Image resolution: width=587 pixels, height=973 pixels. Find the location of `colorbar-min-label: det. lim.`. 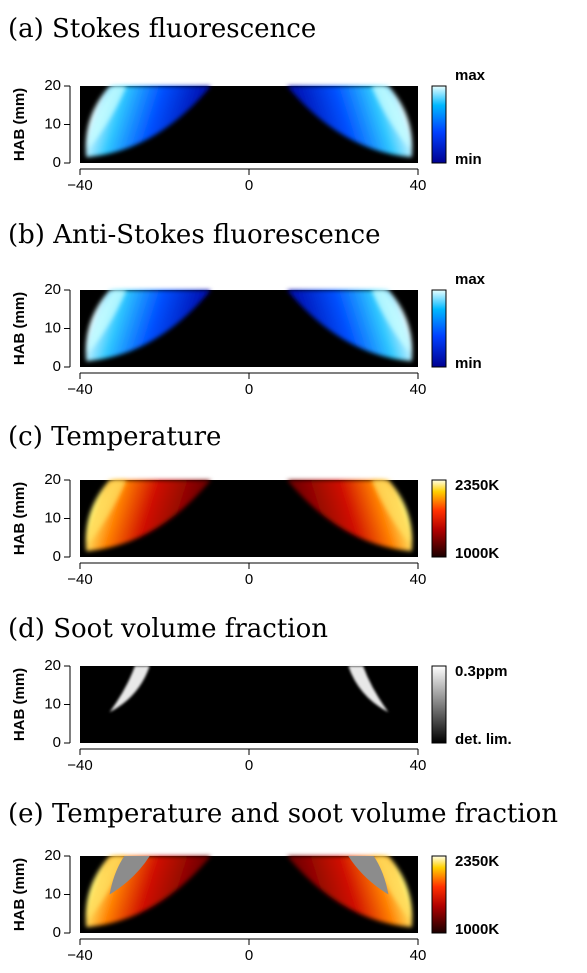

colorbar-min-label: det. lim. is located at coordinates (483, 739).